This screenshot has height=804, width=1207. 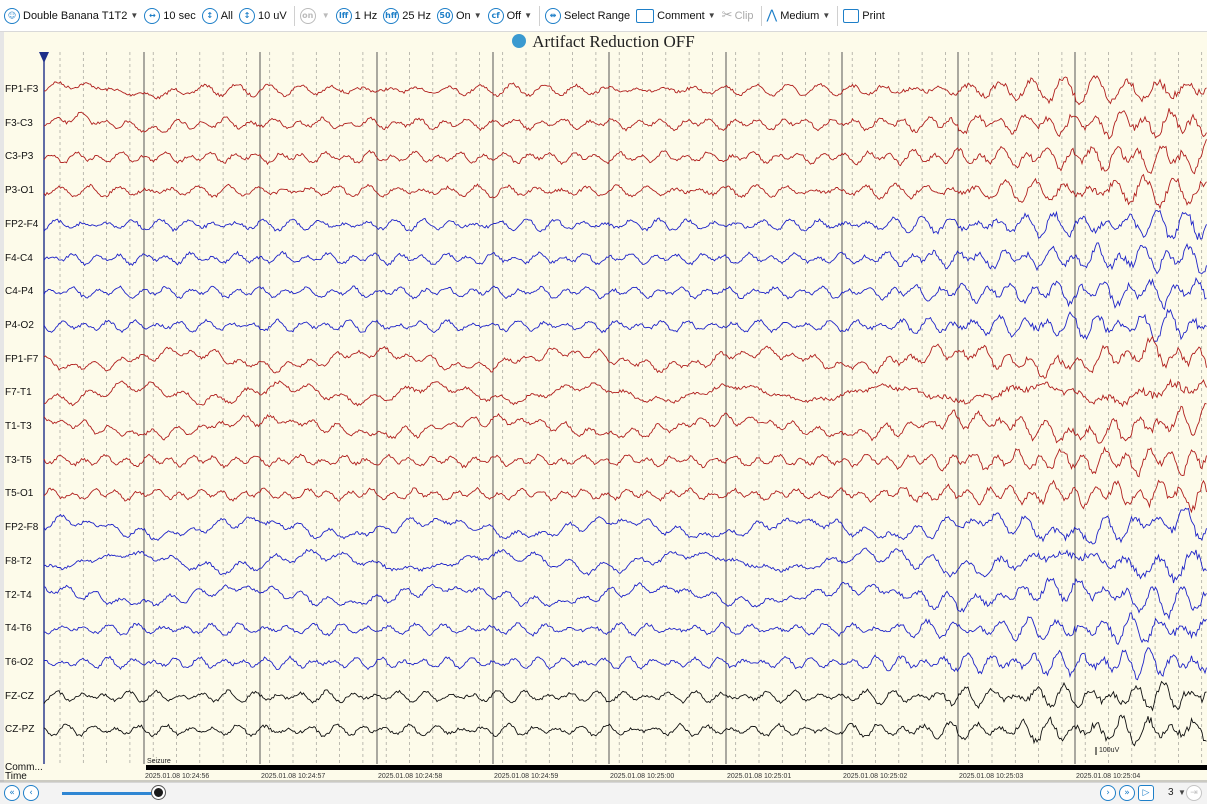 I want to click on next-page-icon: ›, so click(x=1108, y=793).